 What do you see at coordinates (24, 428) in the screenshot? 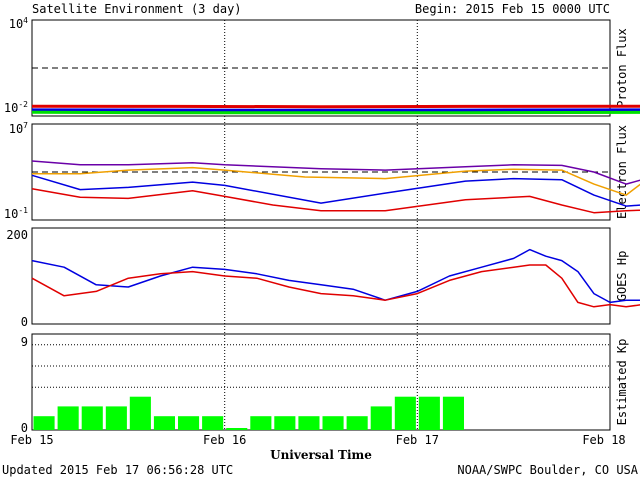
I see `kp-ytick-bottom: 0` at bounding box center [24, 428].